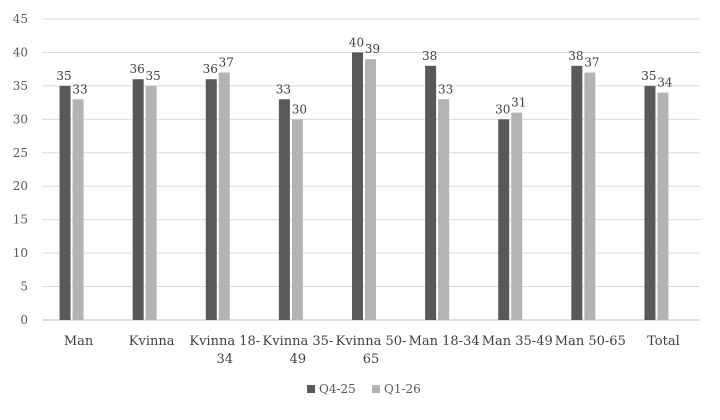 This screenshot has height=420, width=720. Describe the element at coordinates (356, 42) in the screenshot. I see `data-label: 40` at that location.